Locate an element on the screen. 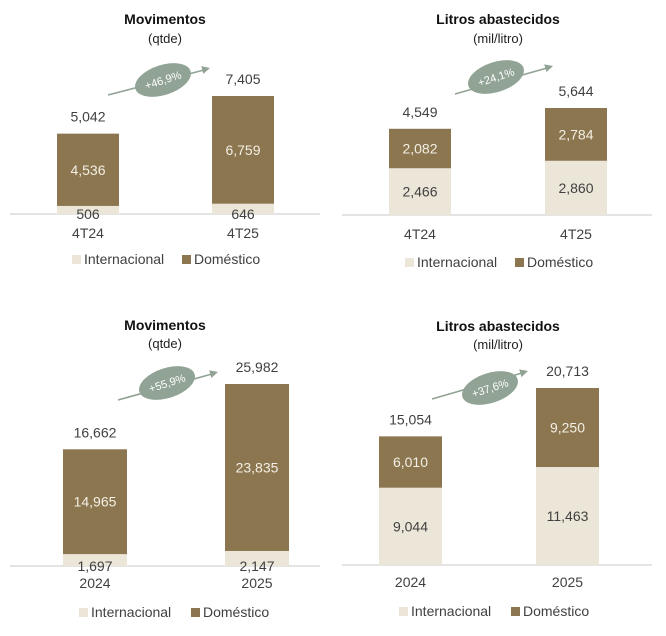 The image size is (666, 636). data-label-total: 15,054 is located at coordinates (410, 419).